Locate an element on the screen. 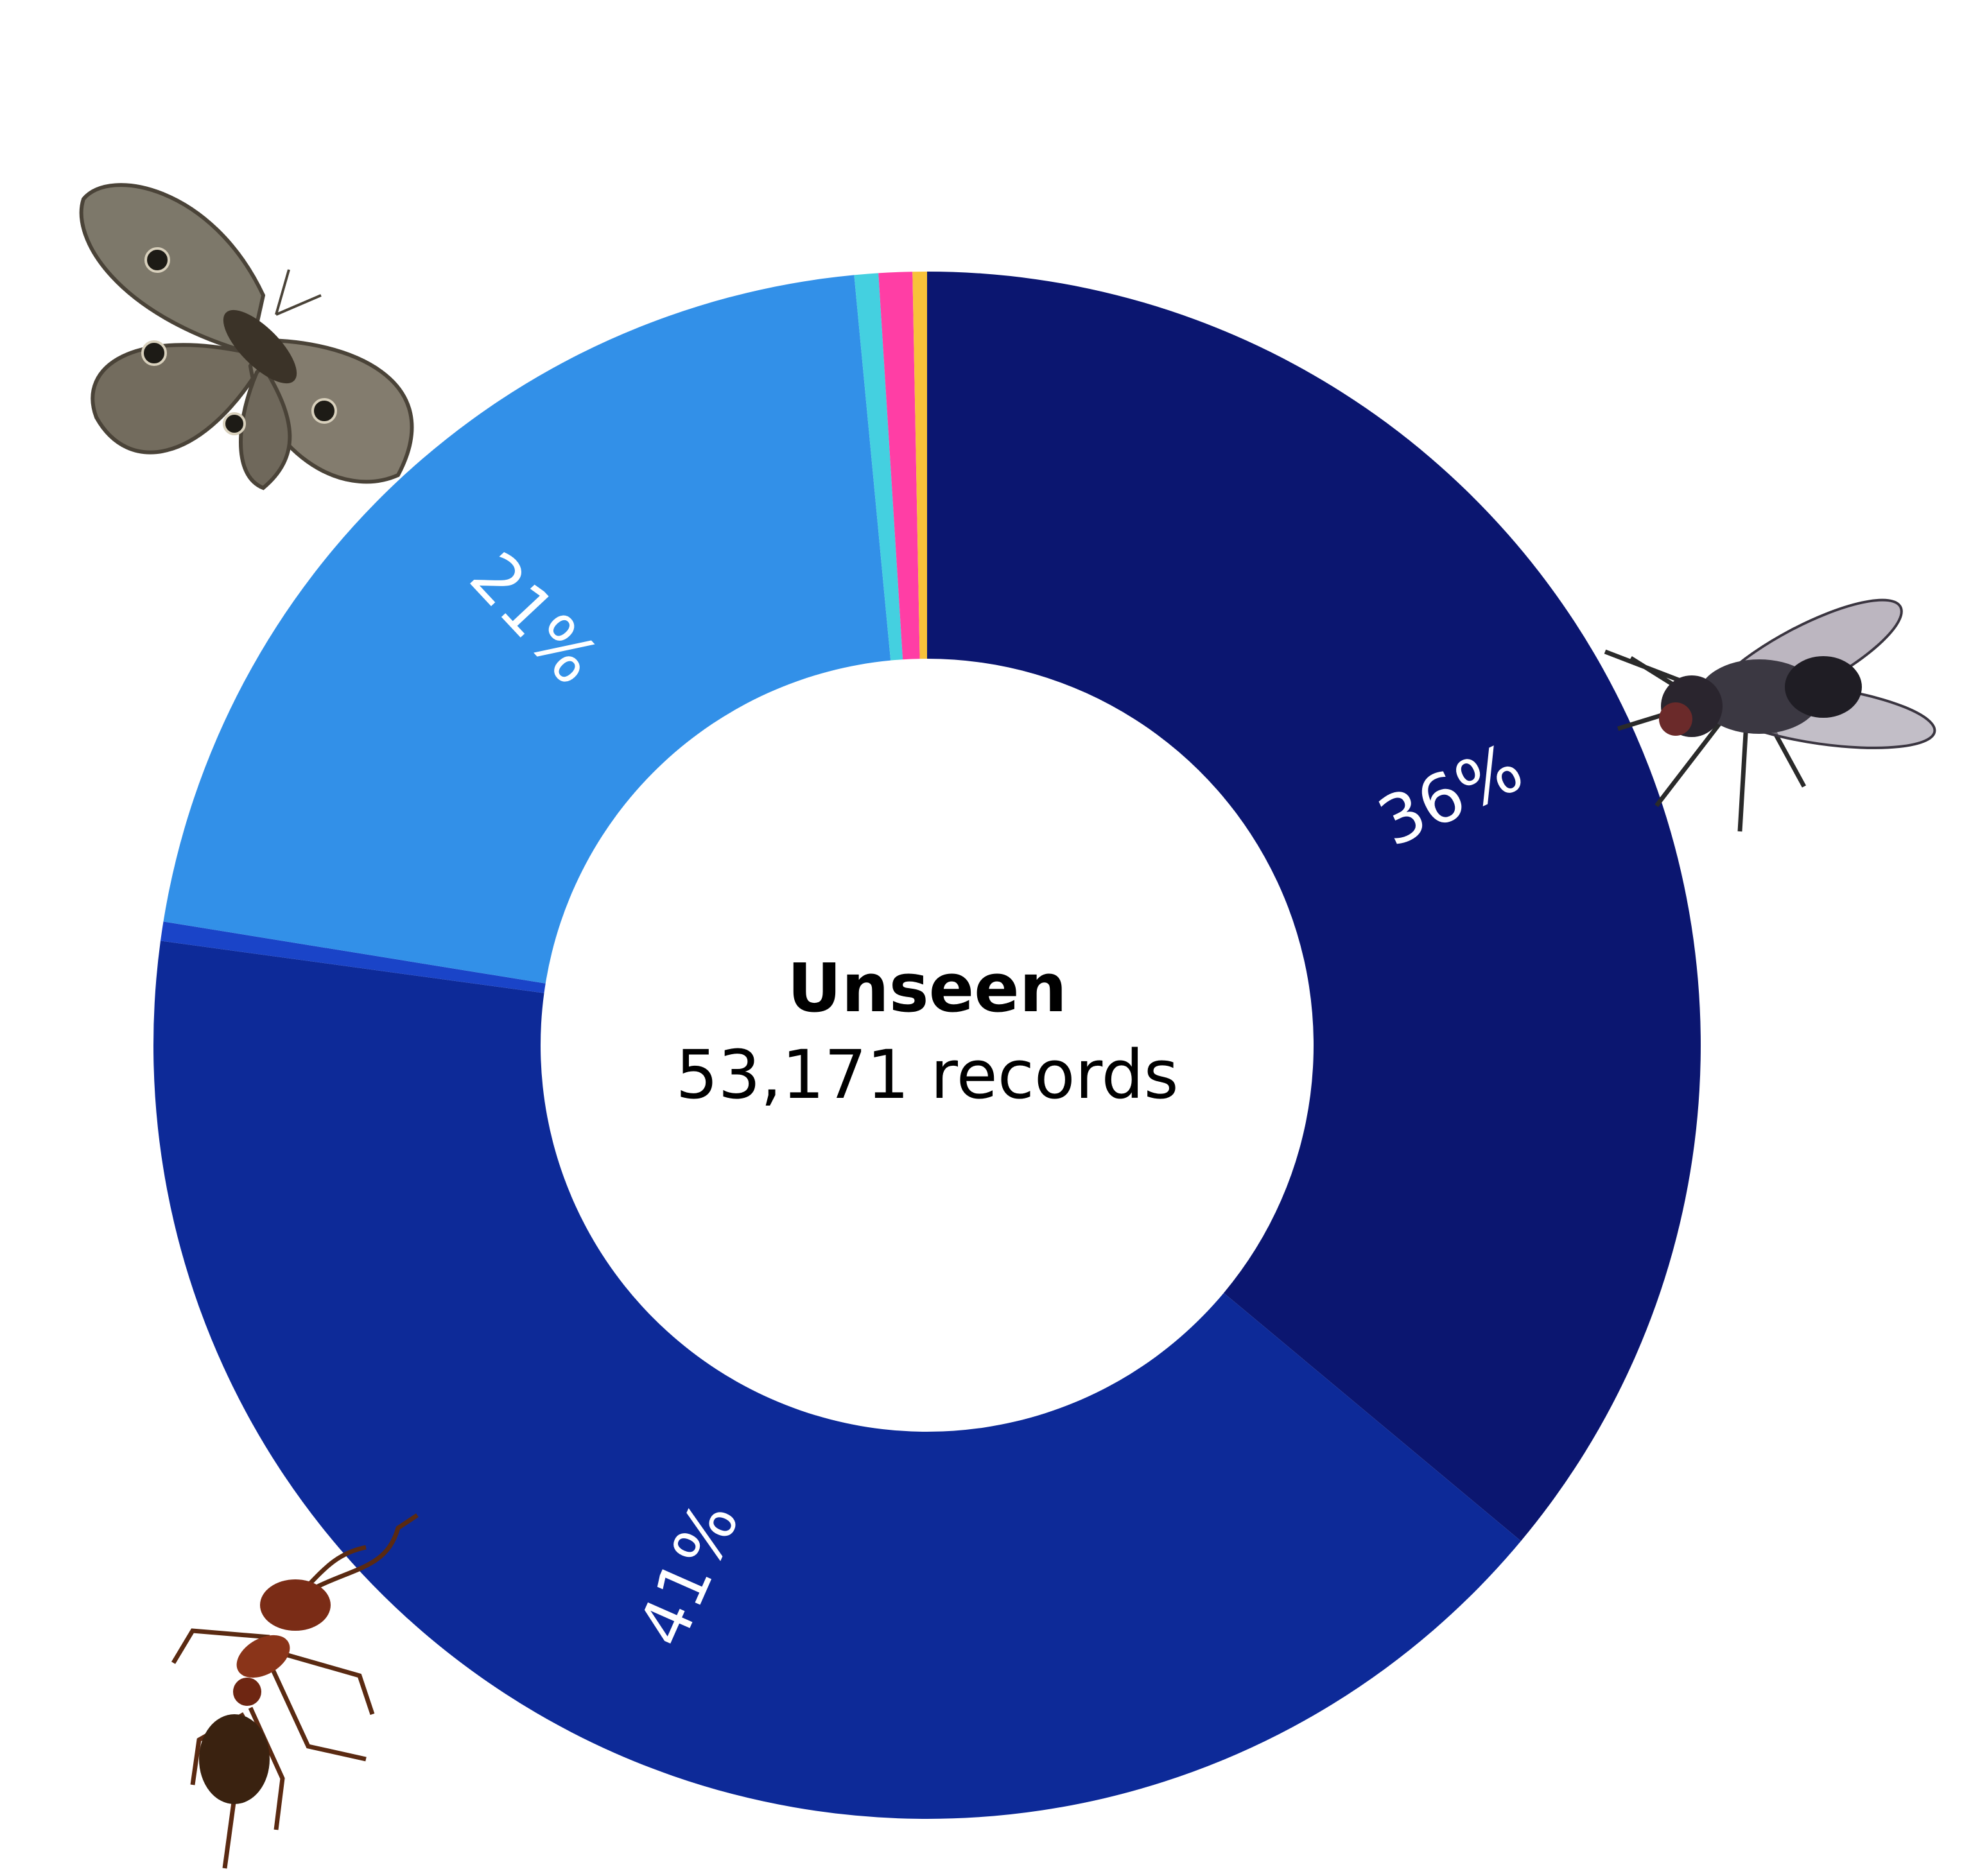 The height and width of the screenshot is (1876, 1980). moth-icon is located at coordinates (247, 337).